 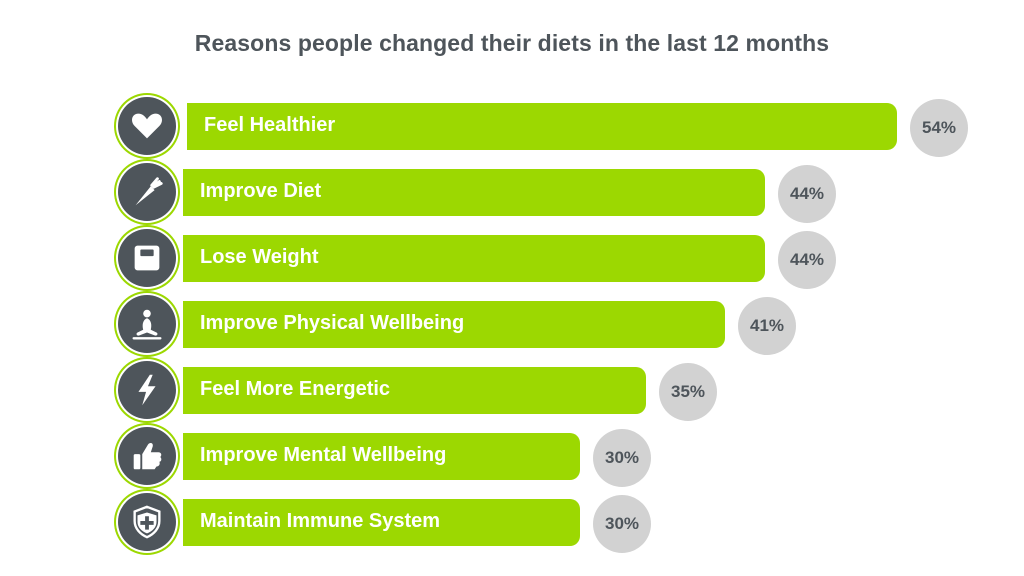 I want to click on bar-feel-more-energetic: Feel More Energetic, so click(x=414, y=390).